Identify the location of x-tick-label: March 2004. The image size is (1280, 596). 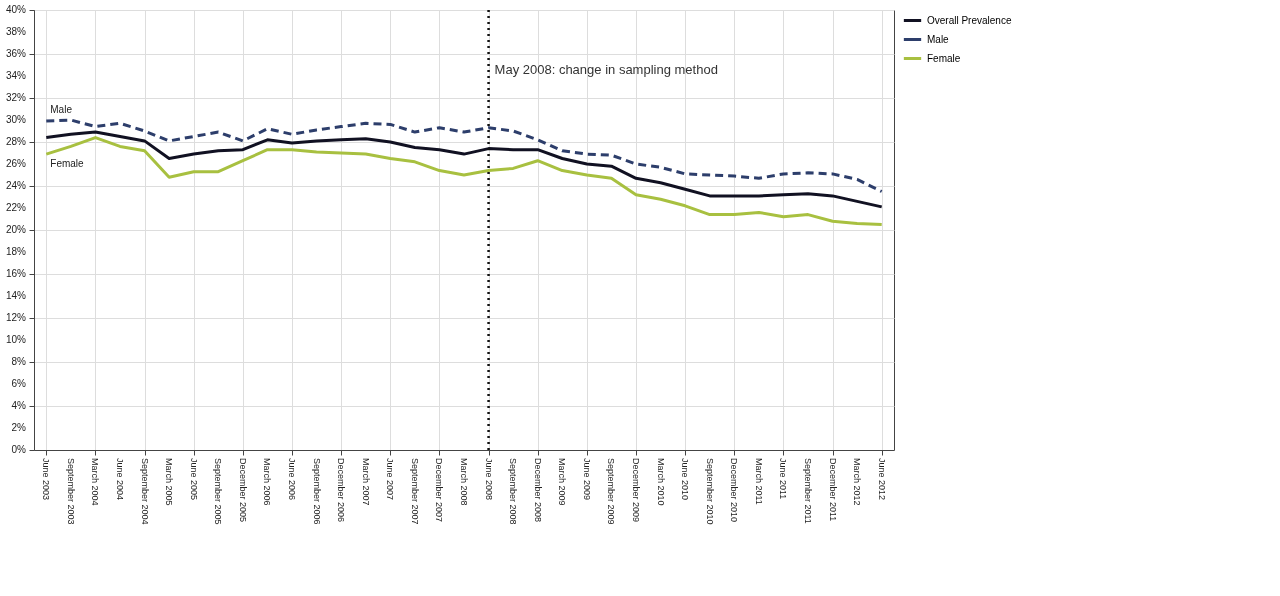
(95, 482).